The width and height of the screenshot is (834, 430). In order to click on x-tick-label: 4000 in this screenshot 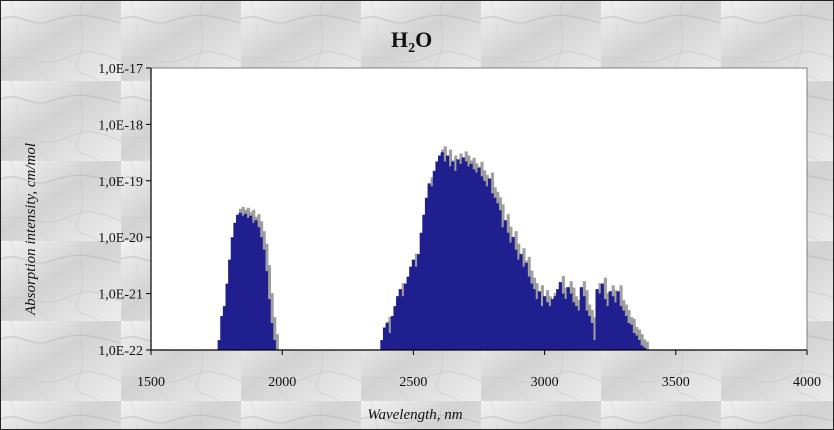, I will do `click(807, 382)`.